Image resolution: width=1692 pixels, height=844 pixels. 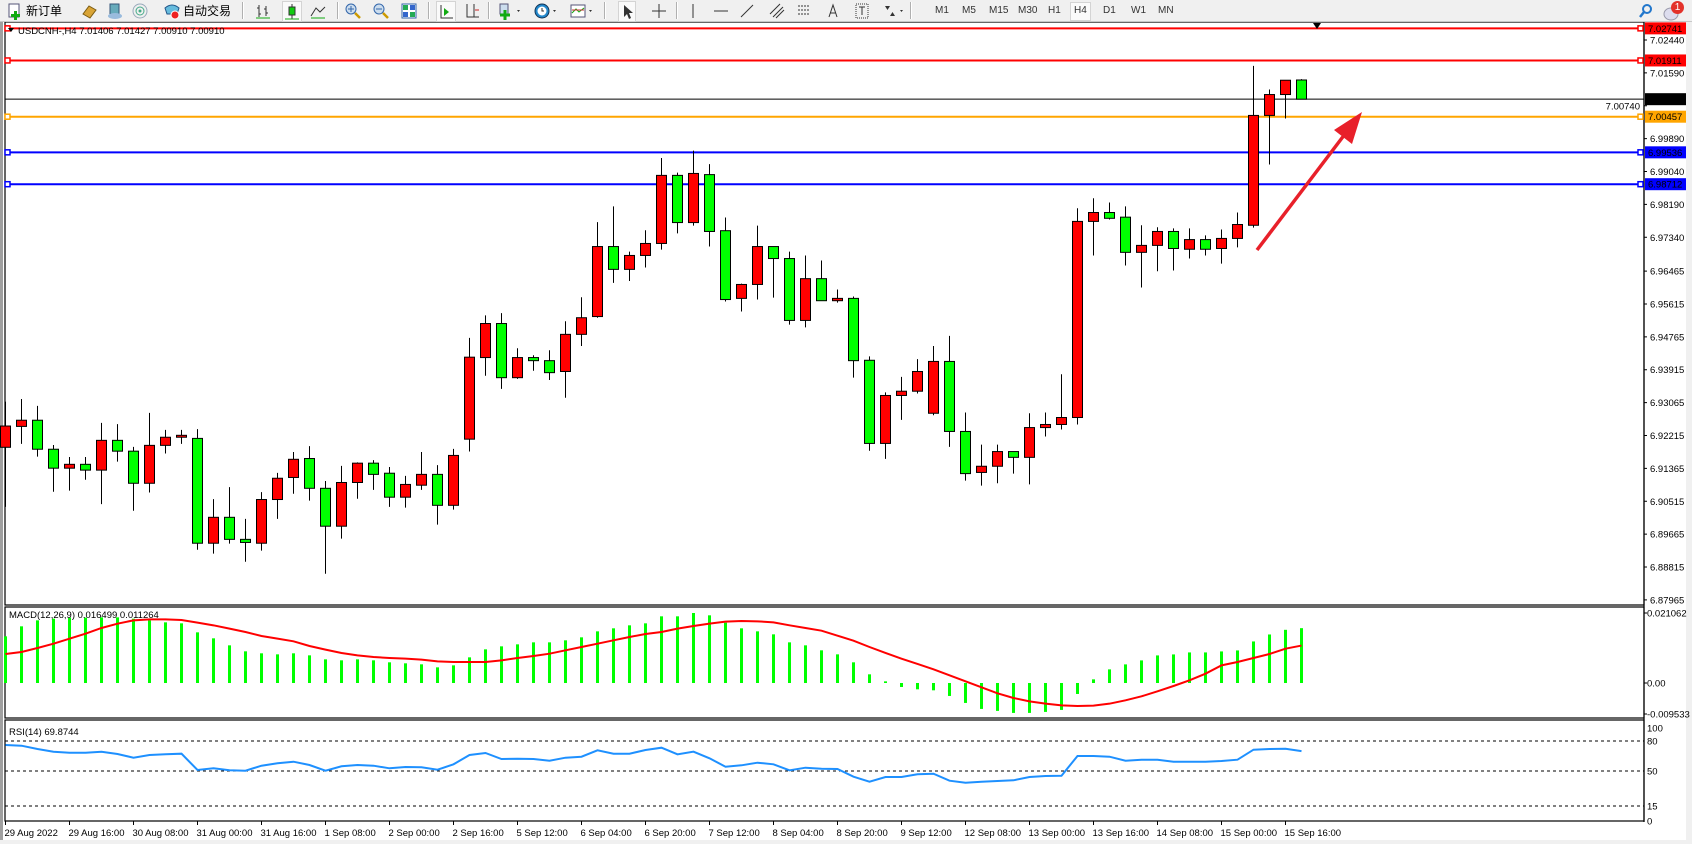 I want to click on price-tick-label: 6.96465, so click(x=1667, y=272).